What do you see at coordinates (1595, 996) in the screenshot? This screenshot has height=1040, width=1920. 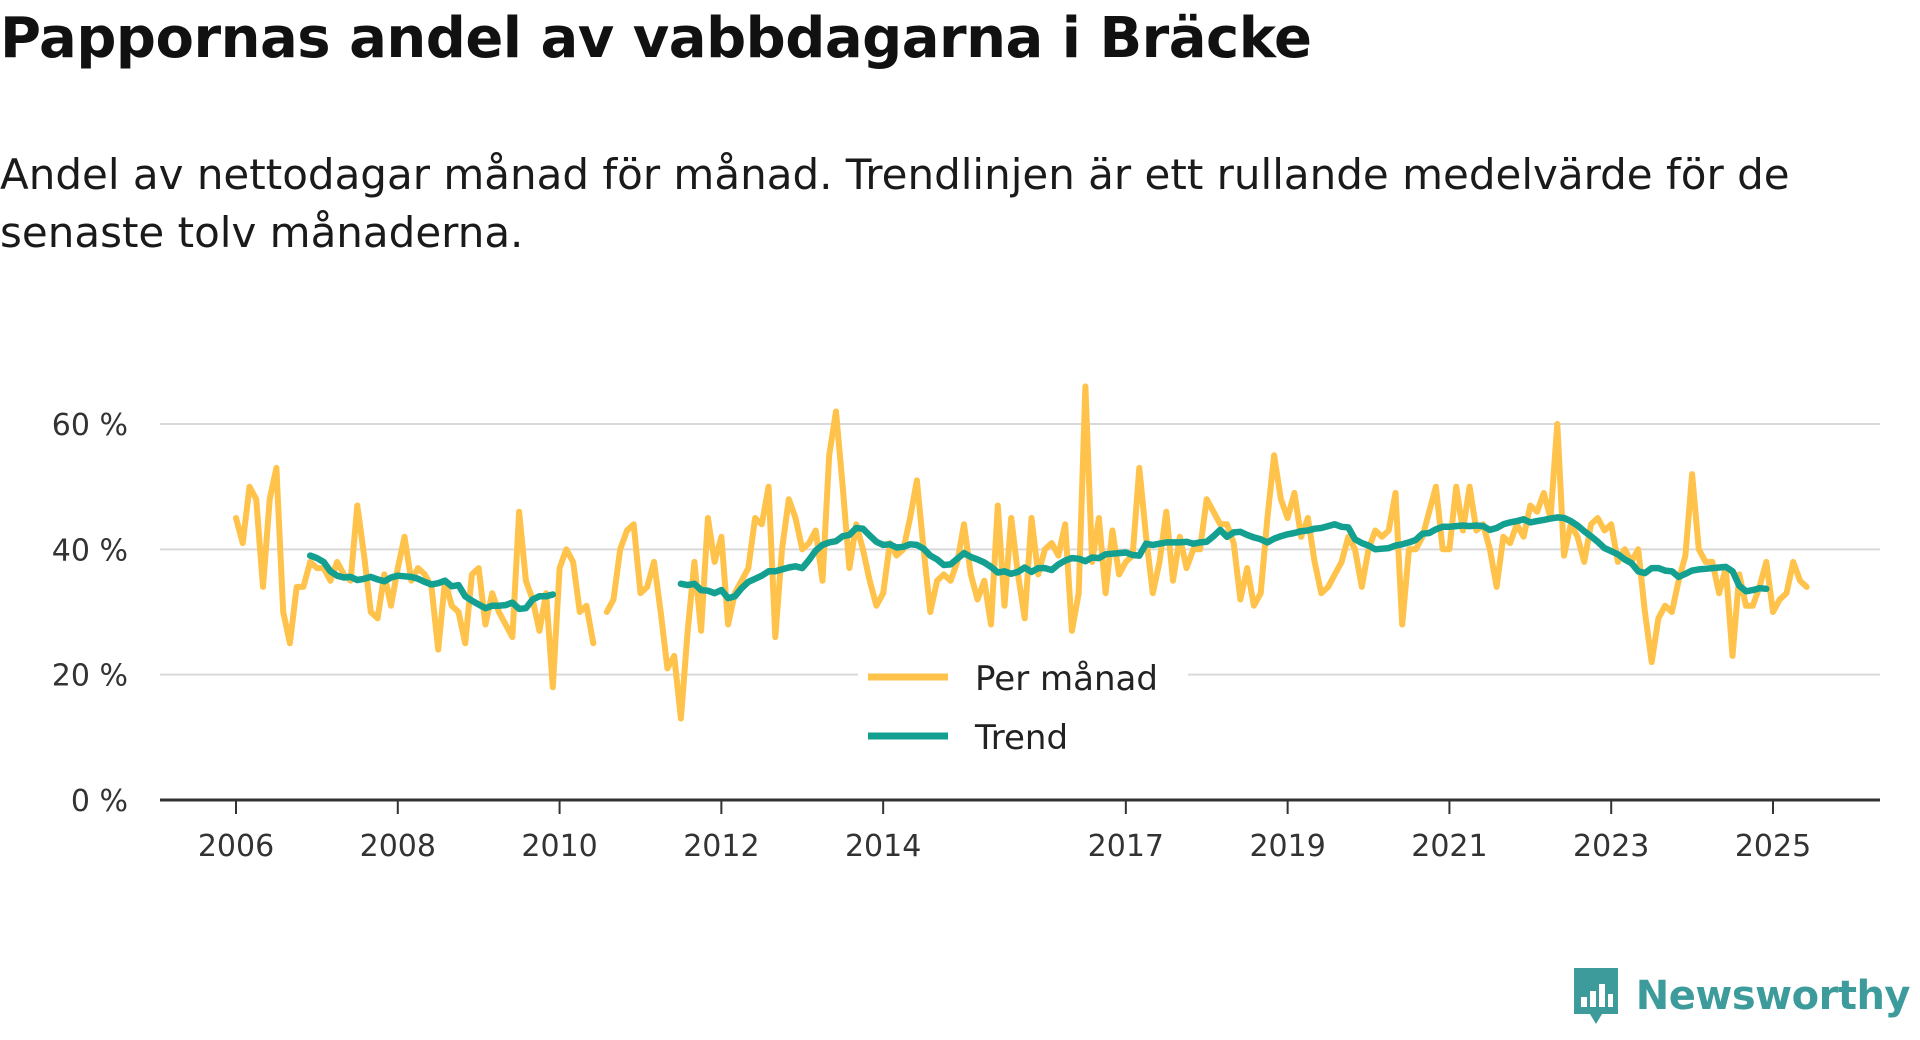 I see `newsworthy-icon` at bounding box center [1595, 996].